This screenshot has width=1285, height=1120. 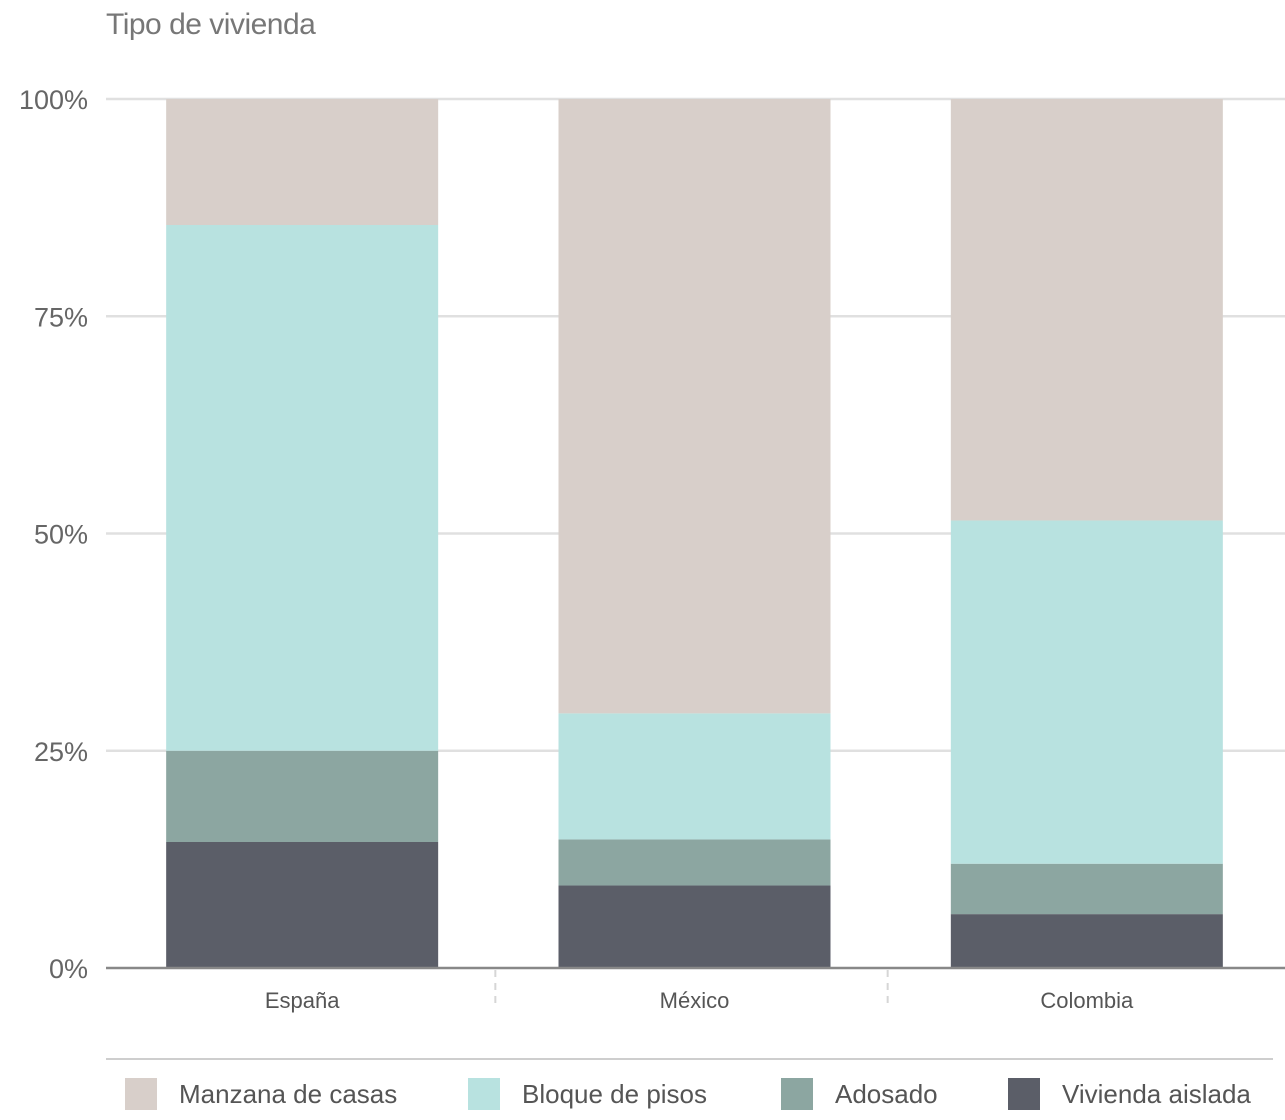 I want to click on legend-item-manzana-de-casas: Manzana de casas, so click(x=261, y=1094).